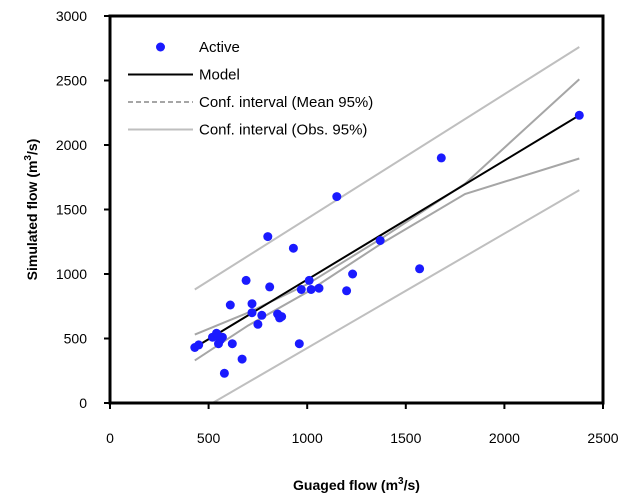 This screenshot has width=632, height=498. I want to click on x-tick-label: 2500, so click(602, 438).